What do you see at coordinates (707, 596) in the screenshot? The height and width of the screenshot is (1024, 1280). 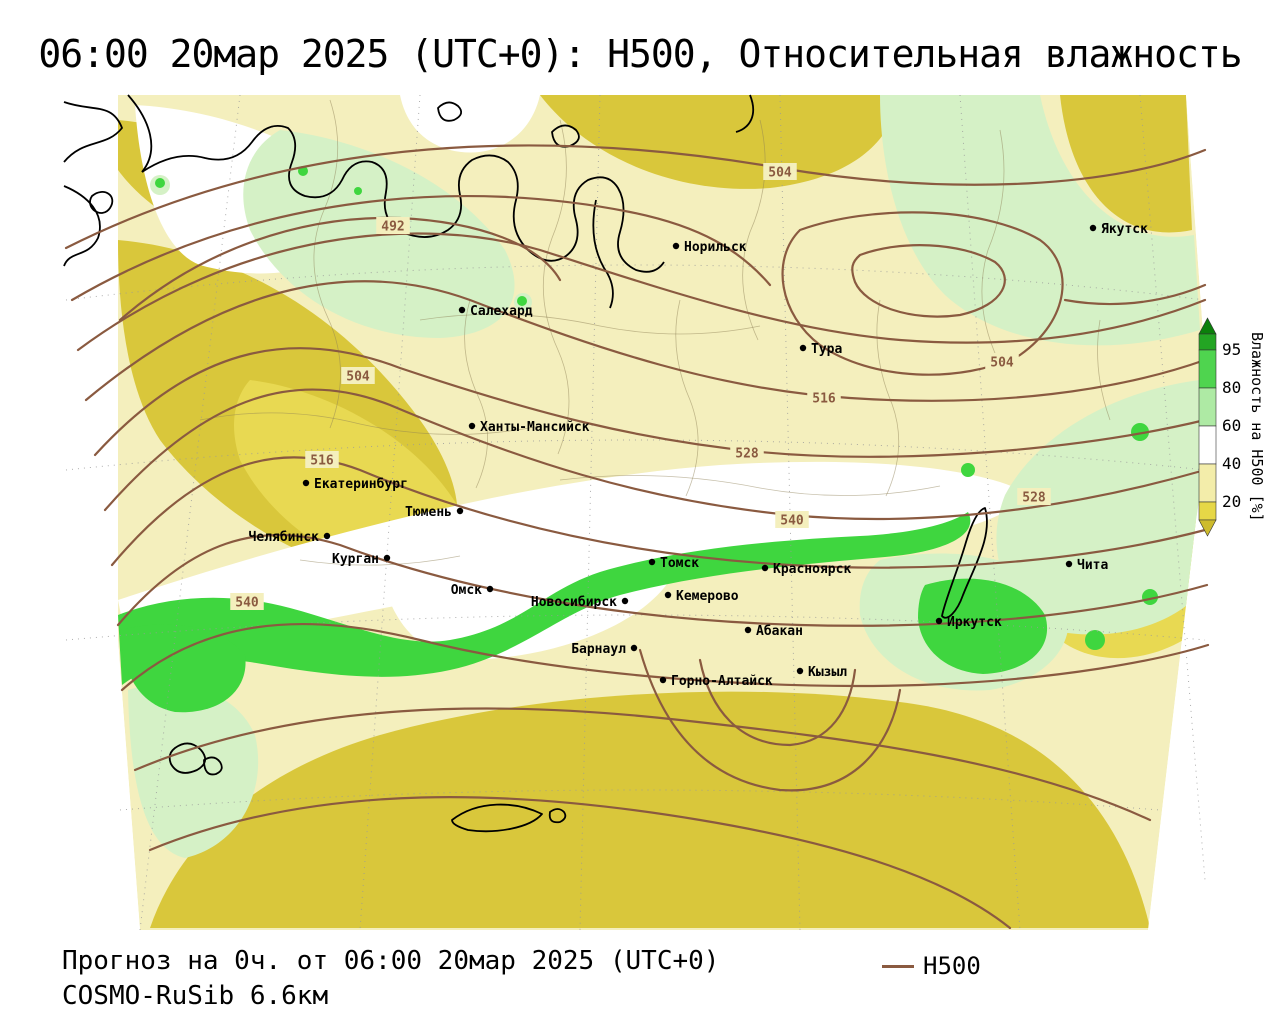 I see `city-label: Кемерово` at bounding box center [707, 596].